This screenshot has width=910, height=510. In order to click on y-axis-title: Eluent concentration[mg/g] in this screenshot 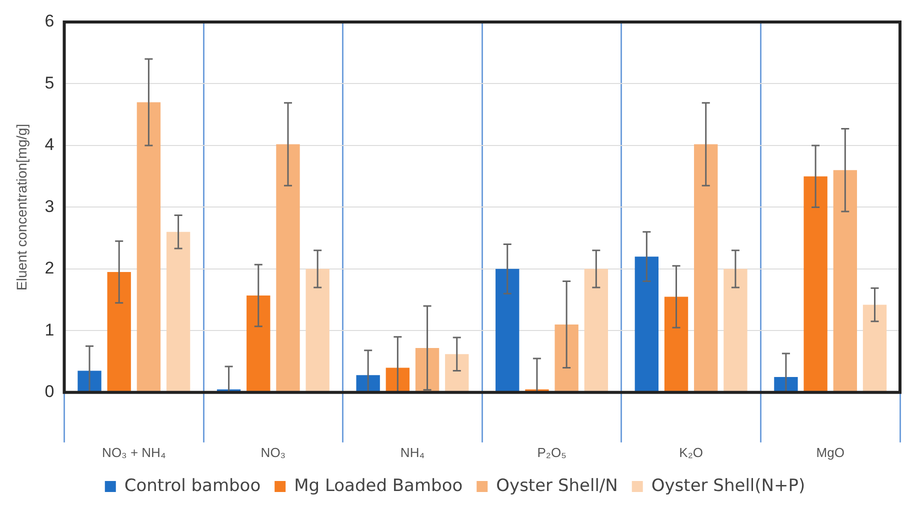, I will do `click(21, 207)`.